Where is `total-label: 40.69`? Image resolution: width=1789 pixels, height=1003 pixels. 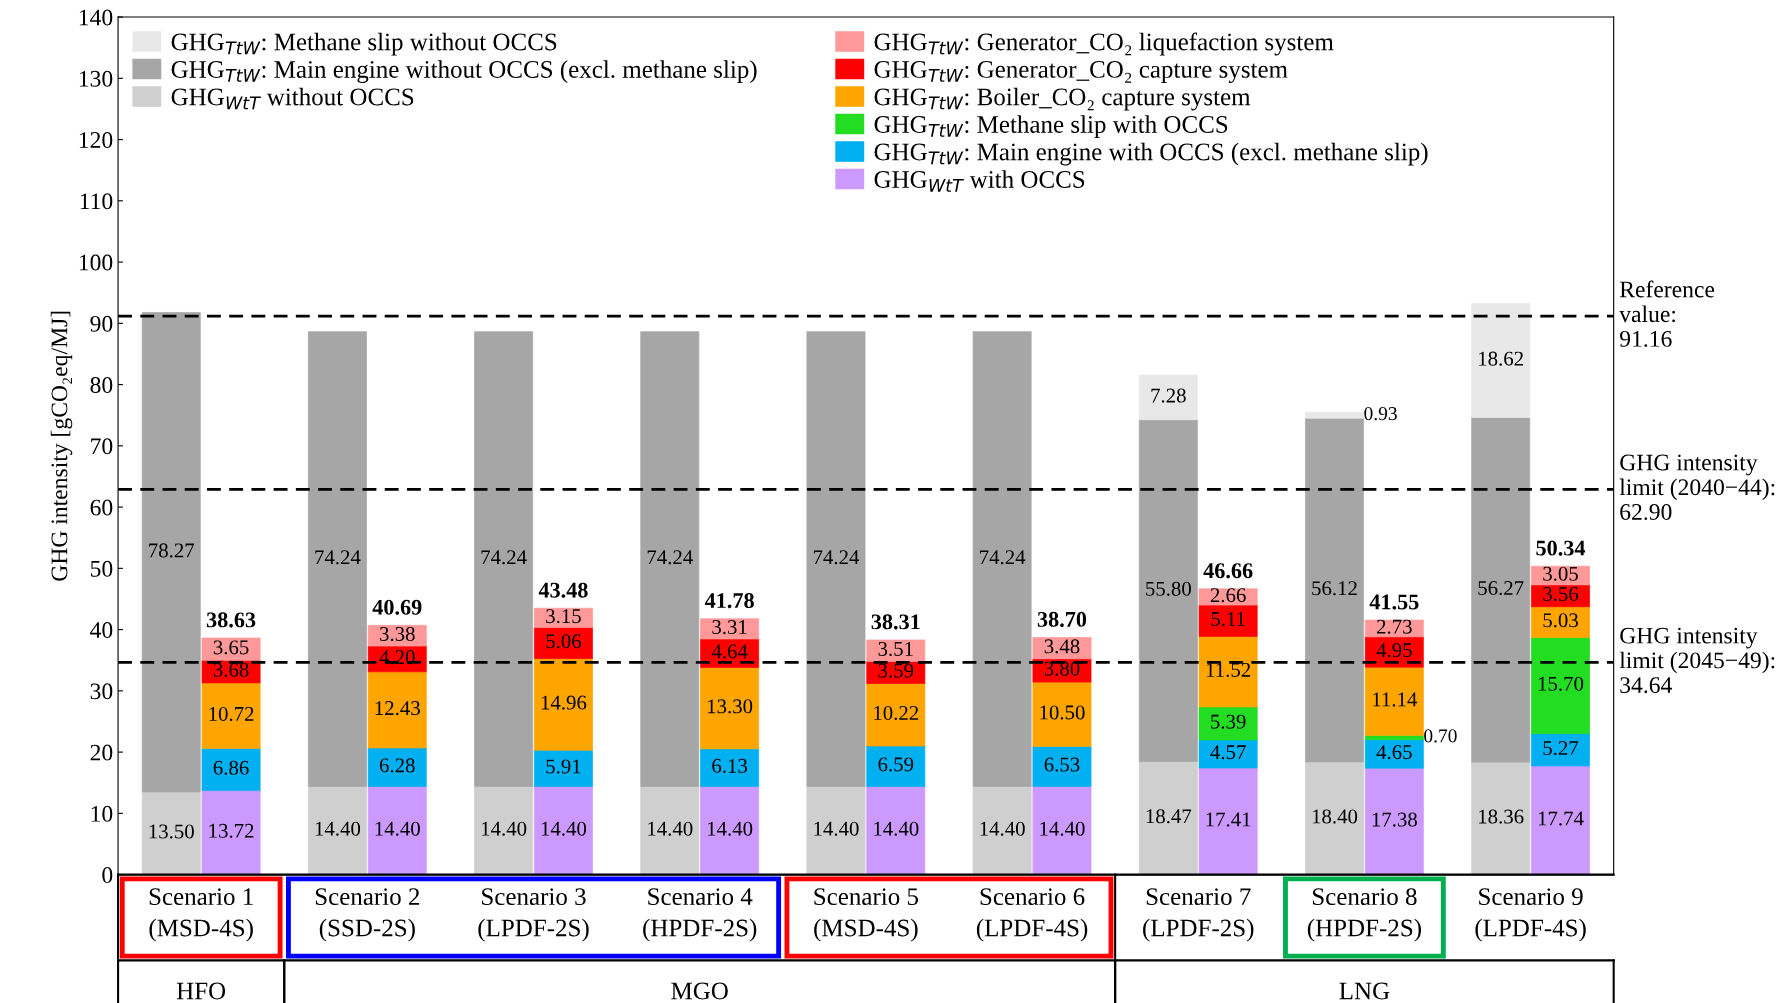
total-label: 40.69 is located at coordinates (397, 607).